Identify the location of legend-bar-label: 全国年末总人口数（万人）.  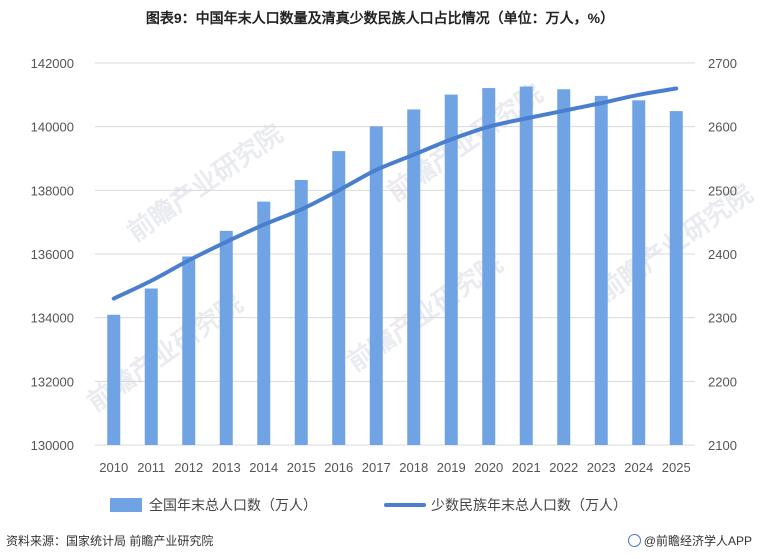
(233, 505).